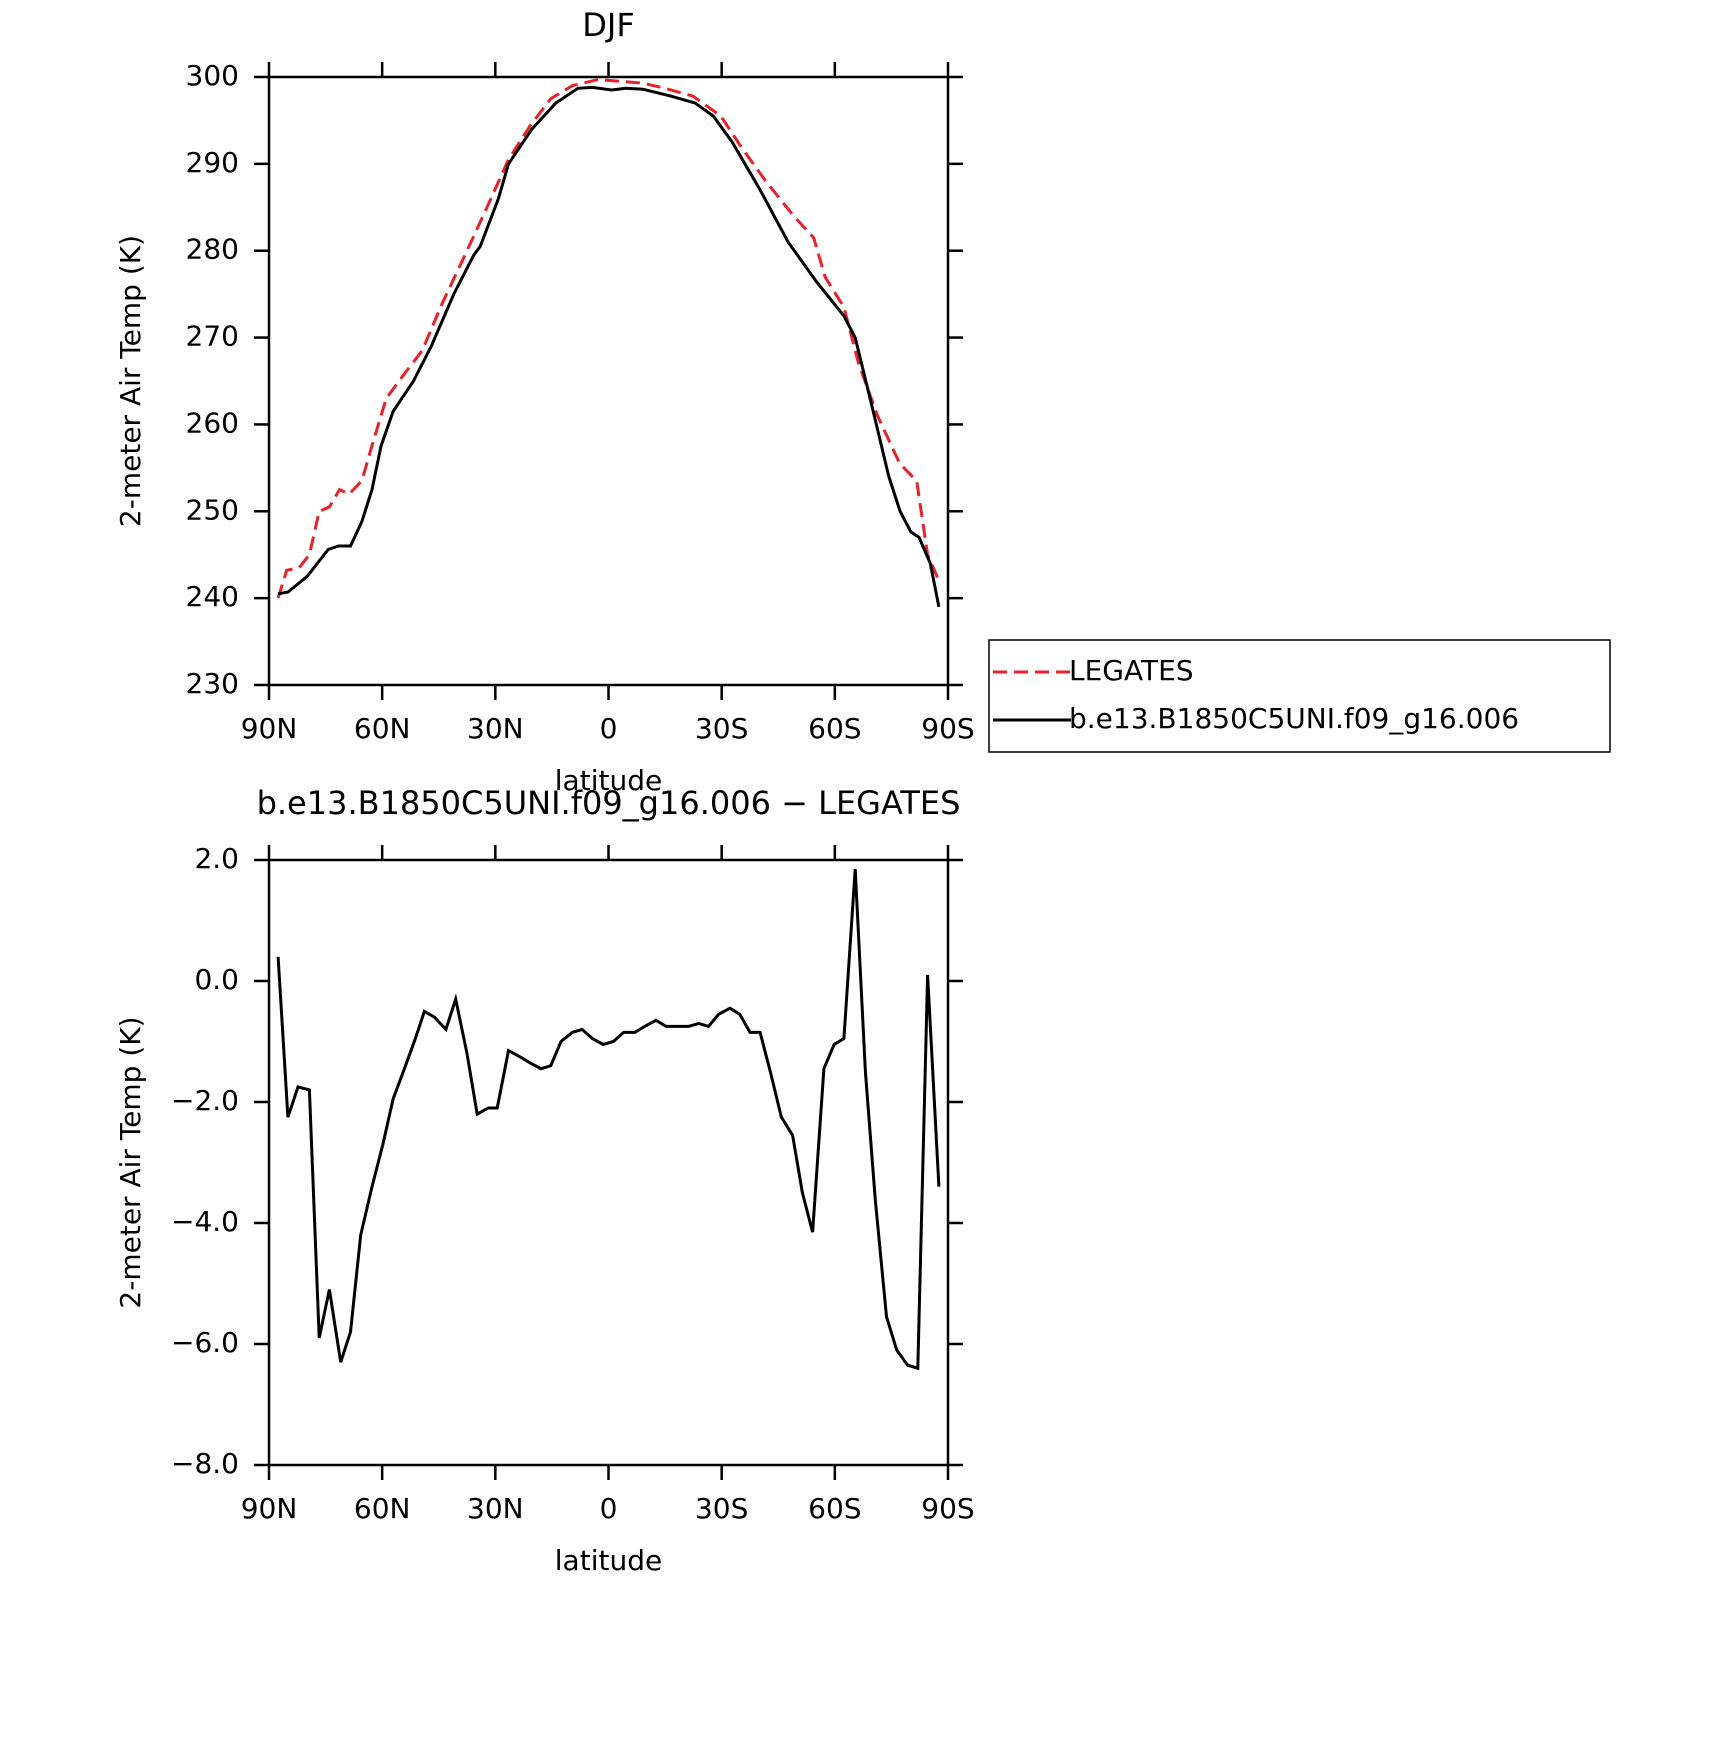 The image size is (1710, 1745). Describe the element at coordinates (205, 1463) in the screenshot. I see `y-tick-label: −8.0` at that location.